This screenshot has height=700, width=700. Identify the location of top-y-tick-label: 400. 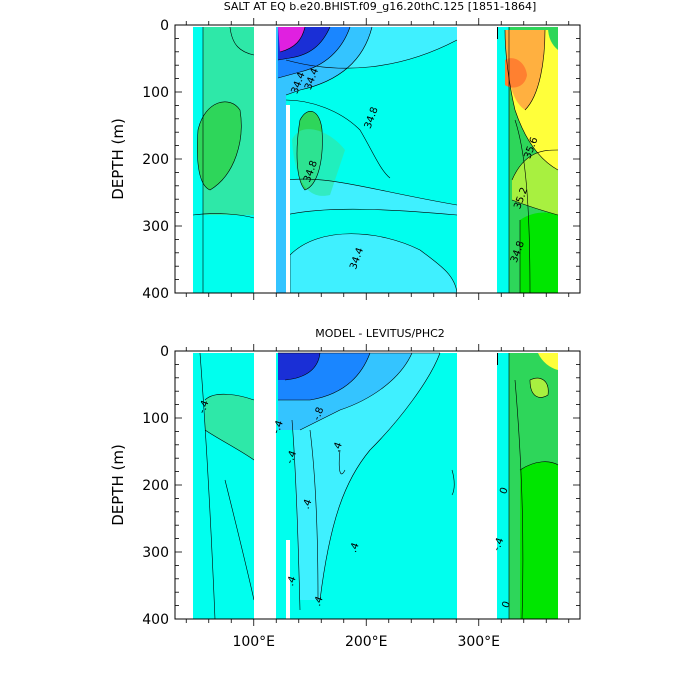
(155, 294).